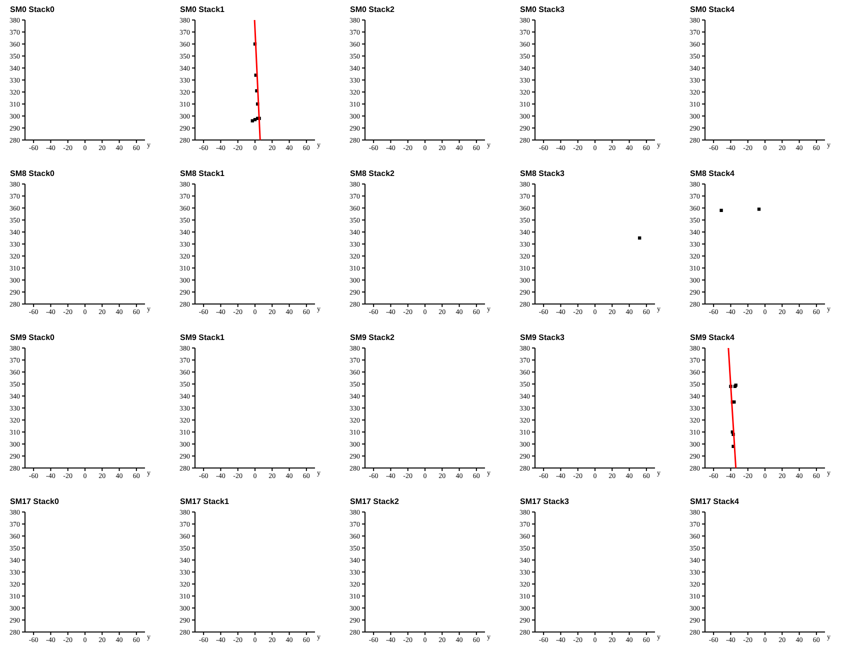 Image resolution: width=851 pixels, height=656 pixels. Describe the element at coordinates (374, 501) in the screenshot. I see `chart-title: SM17 Stack2` at that location.